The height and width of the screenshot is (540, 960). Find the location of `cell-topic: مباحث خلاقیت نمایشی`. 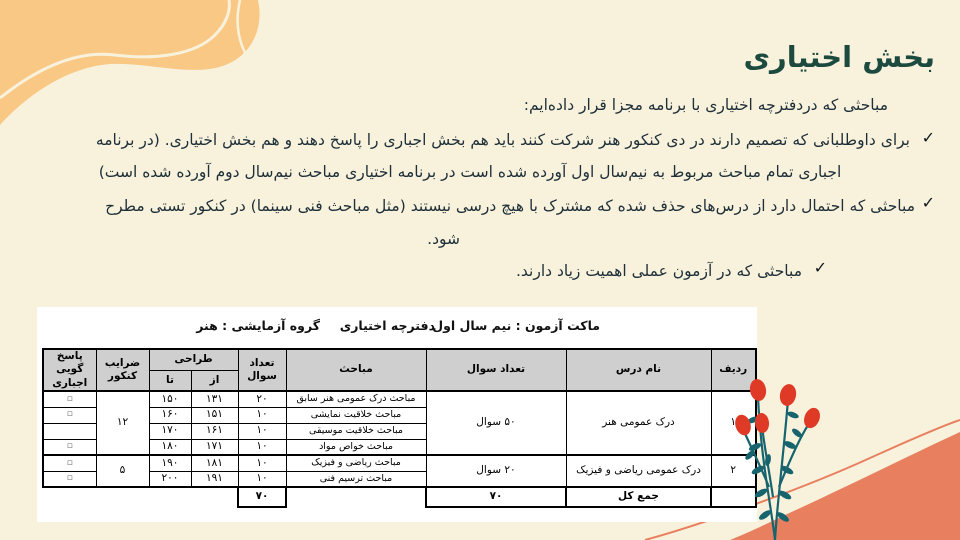

cell-topic: مباحث خلاقیت نمایشی is located at coordinates (356, 415).